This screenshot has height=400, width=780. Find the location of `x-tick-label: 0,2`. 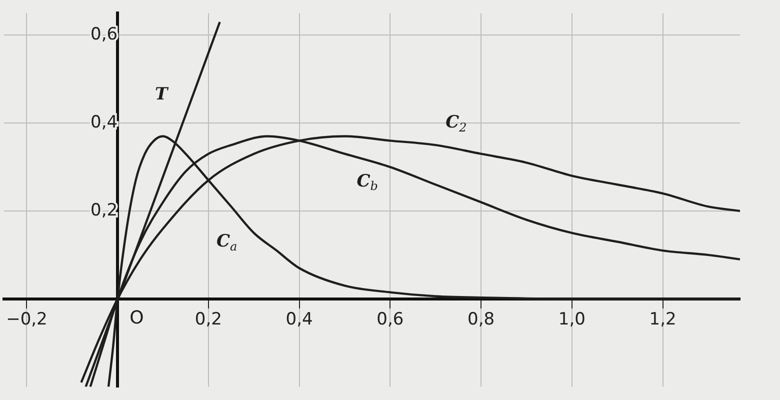

x-tick-label: 0,2 is located at coordinates (208, 320).